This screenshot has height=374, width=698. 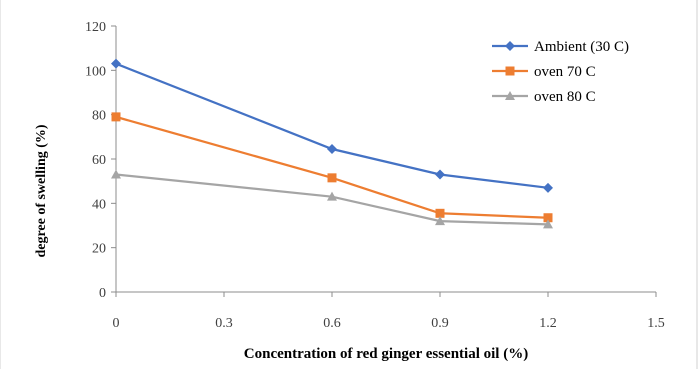 I want to click on legend-label: oven 80 C, so click(x=565, y=97).